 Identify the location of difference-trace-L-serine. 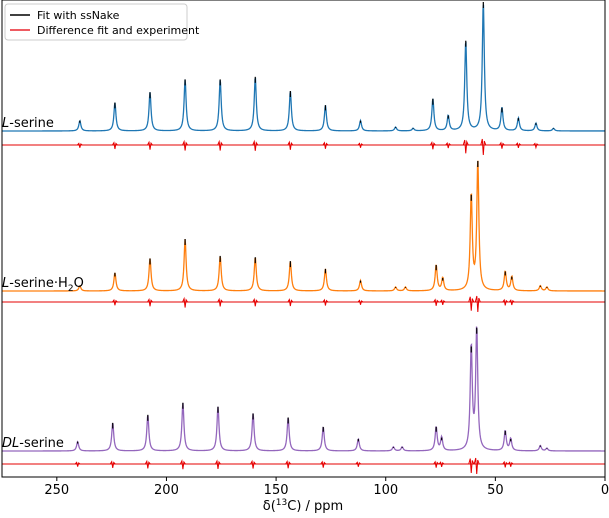
(303, 147).